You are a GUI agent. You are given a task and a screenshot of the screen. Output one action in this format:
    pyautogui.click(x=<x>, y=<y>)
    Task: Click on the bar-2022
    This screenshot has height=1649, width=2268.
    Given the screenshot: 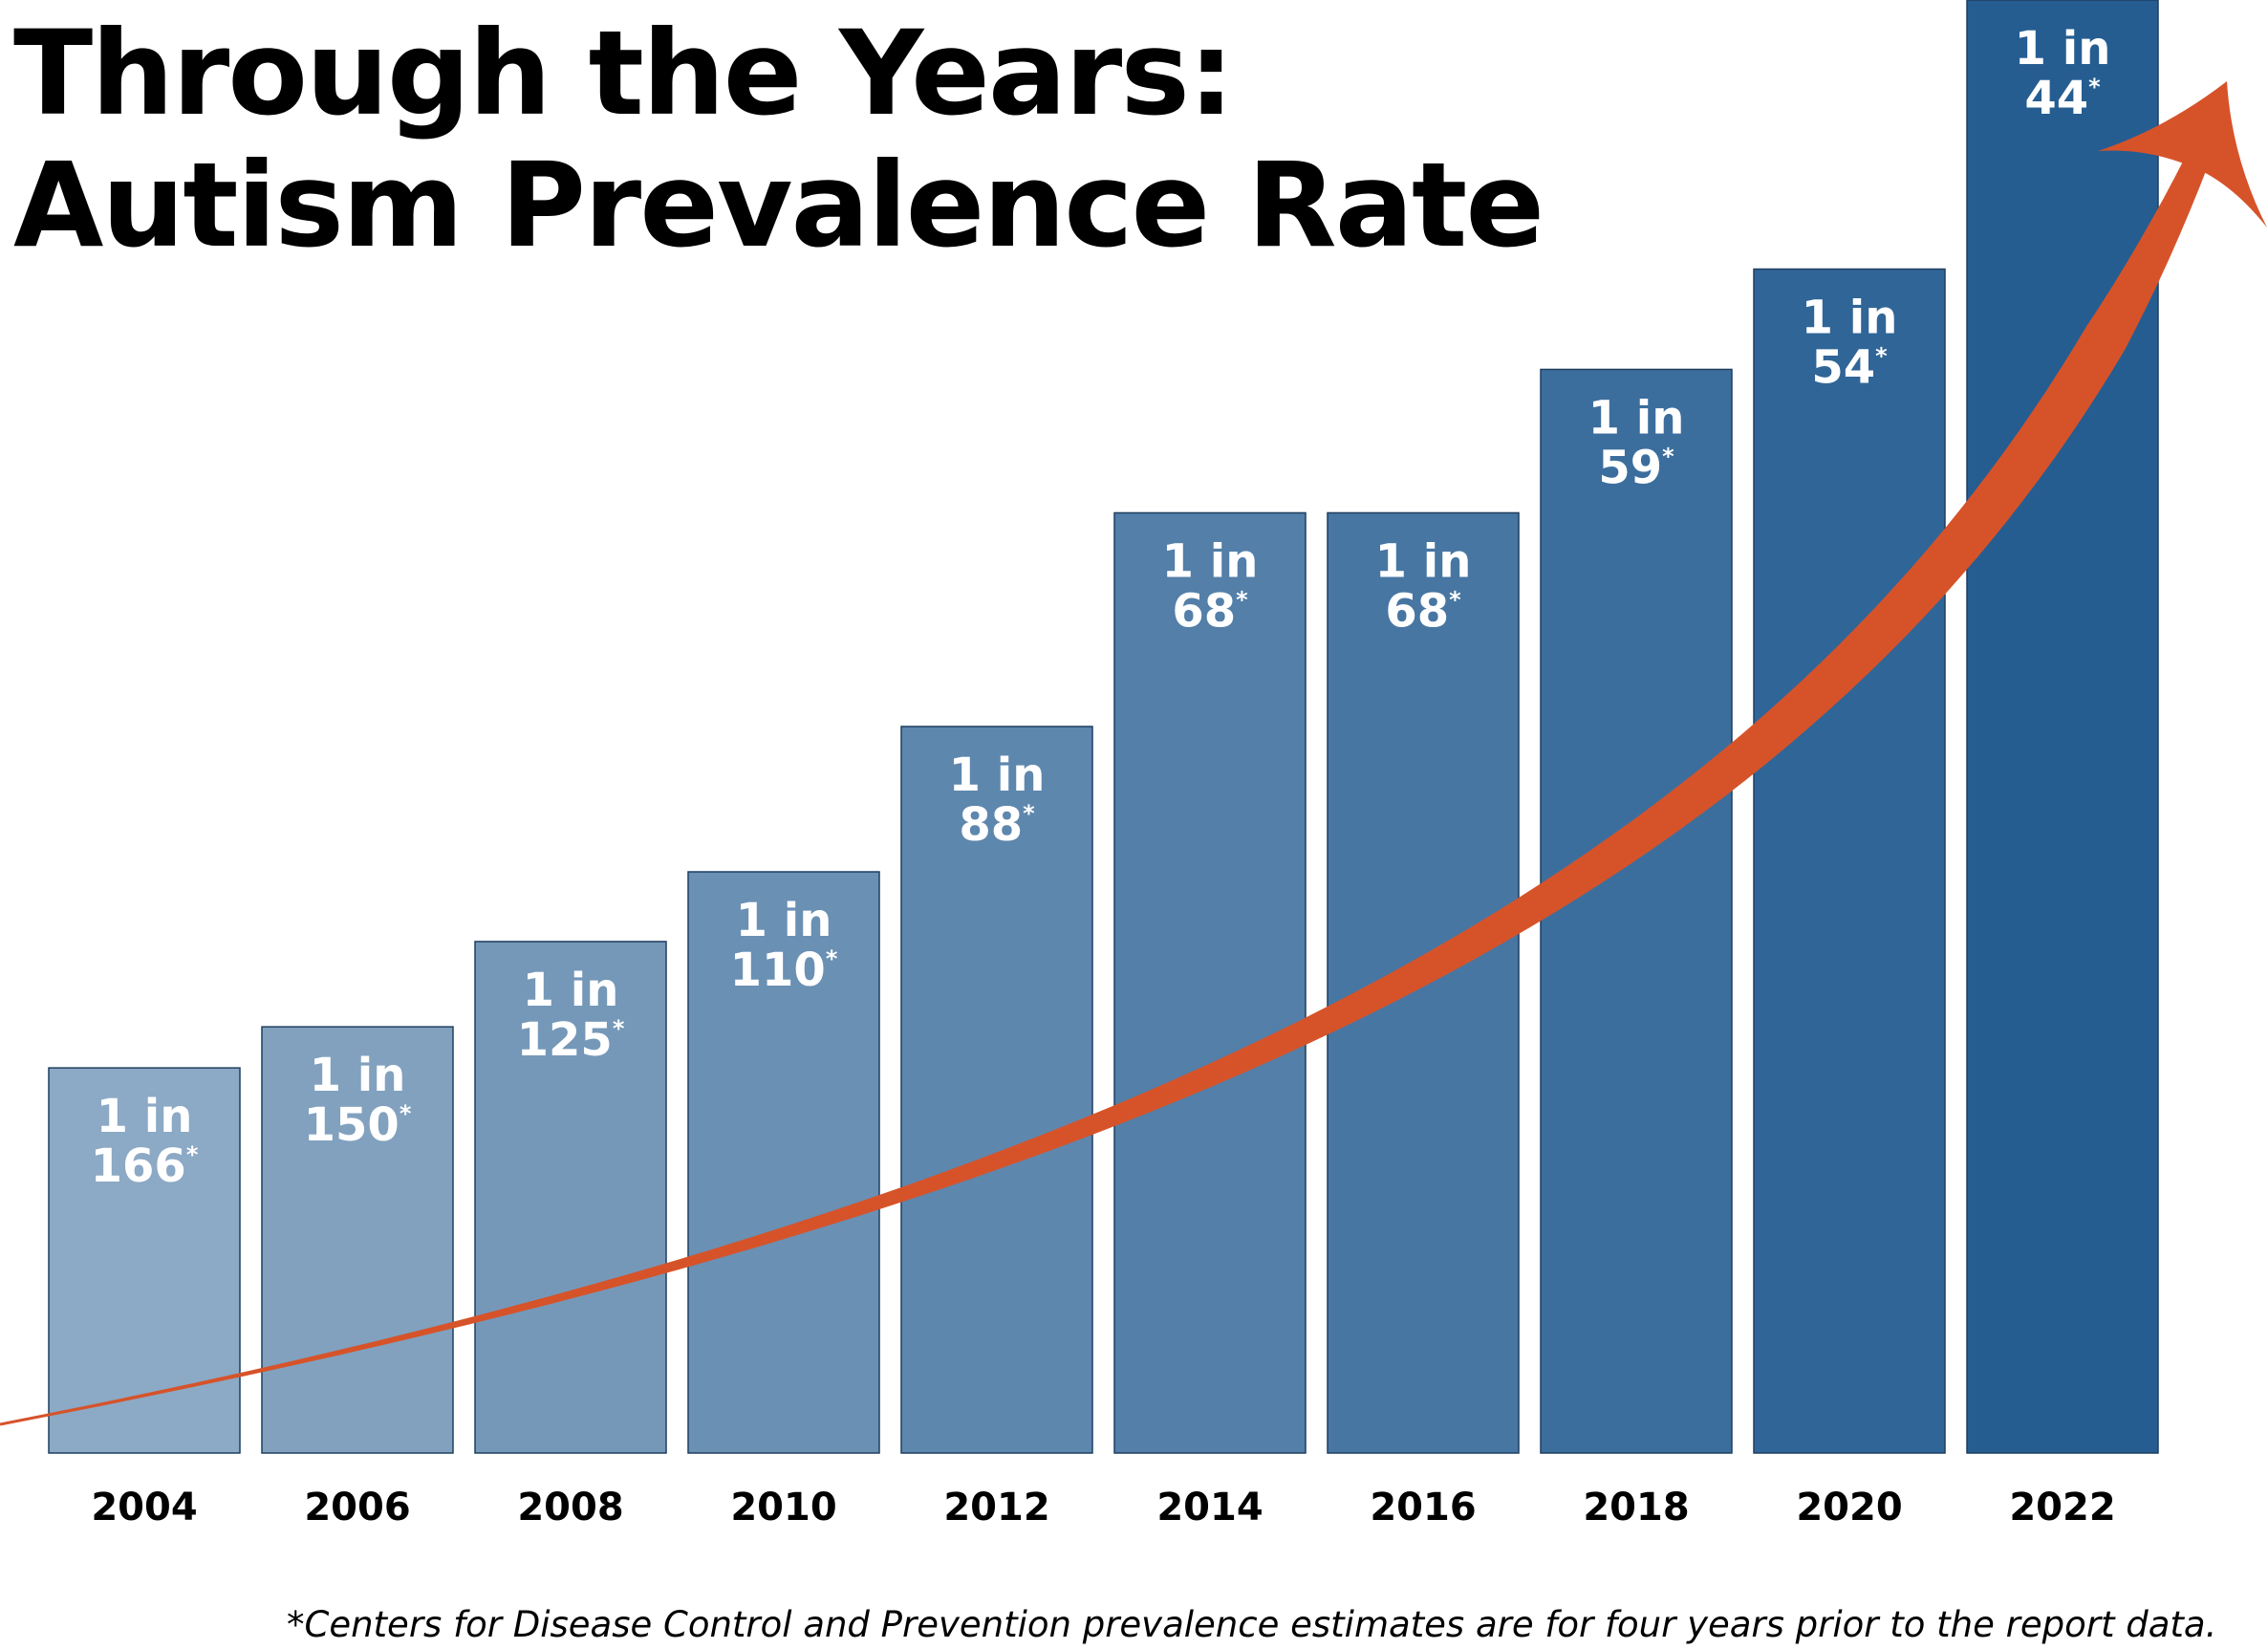 What is the action you would take?
    pyautogui.click(x=2062, y=727)
    